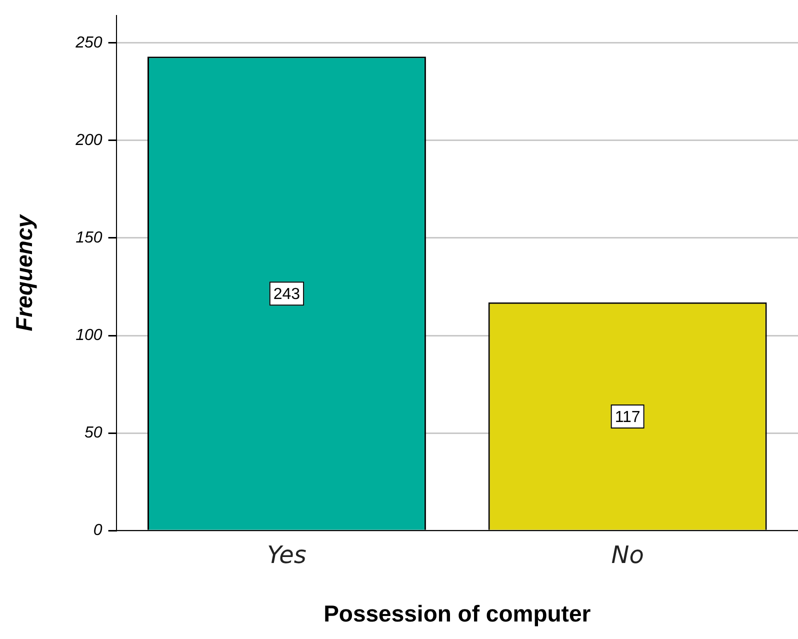 This screenshot has height=639, width=798. What do you see at coordinates (627, 417) in the screenshot?
I see `data-label: 117` at bounding box center [627, 417].